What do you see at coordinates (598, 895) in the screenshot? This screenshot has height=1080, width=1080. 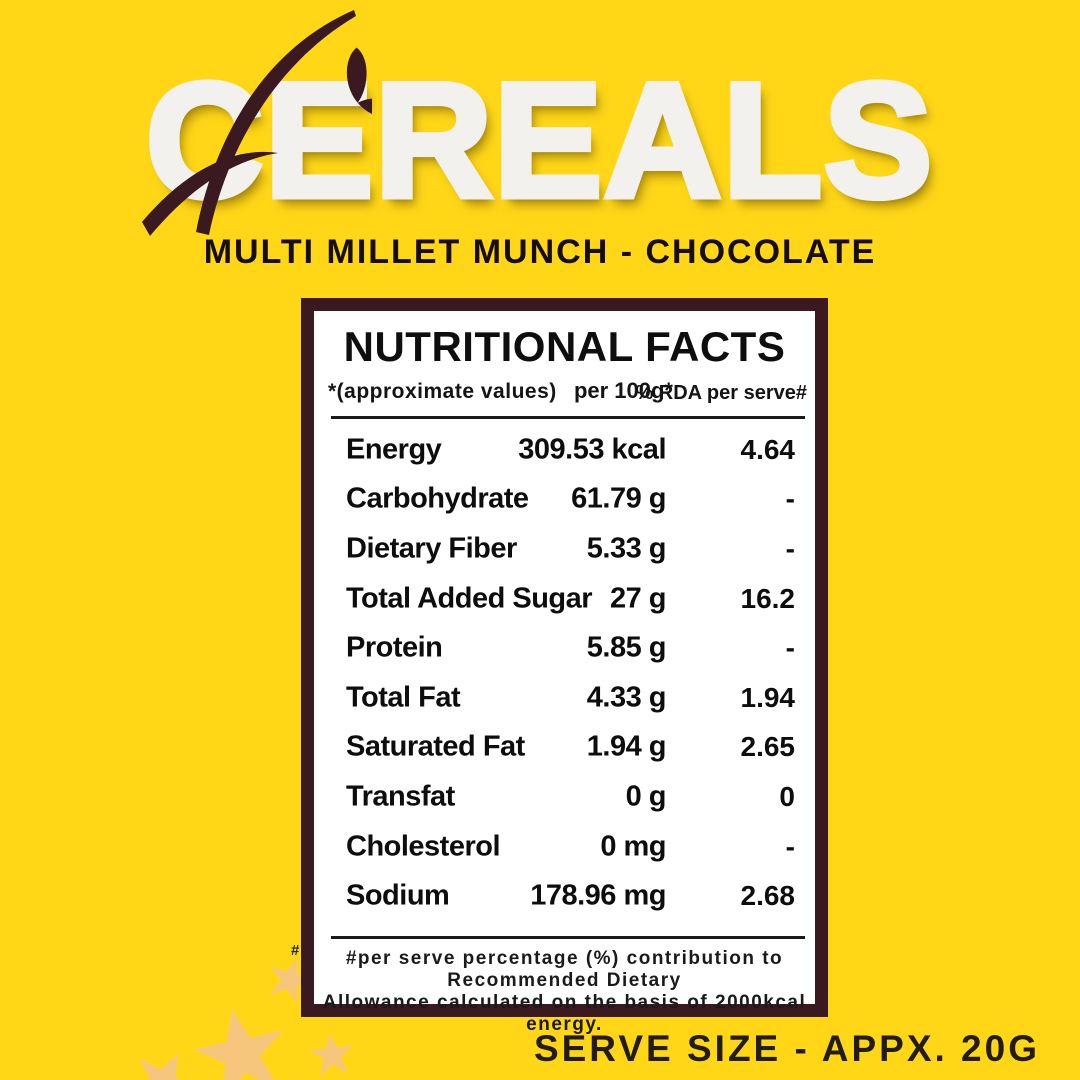 I see `nutrition-row-value: 178.96 mg` at bounding box center [598, 895].